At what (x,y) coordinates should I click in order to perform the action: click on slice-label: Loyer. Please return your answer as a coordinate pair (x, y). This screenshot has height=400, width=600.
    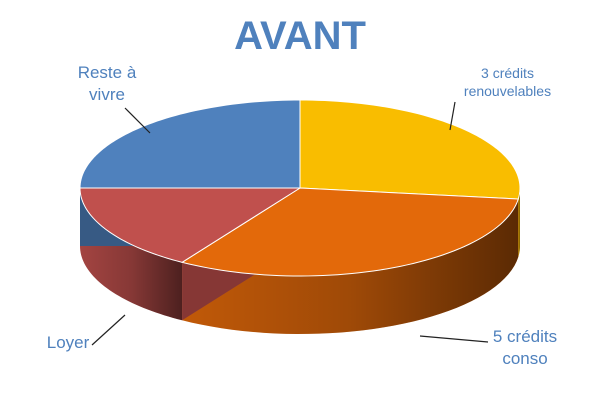
    Looking at the image, I should click on (68, 342).